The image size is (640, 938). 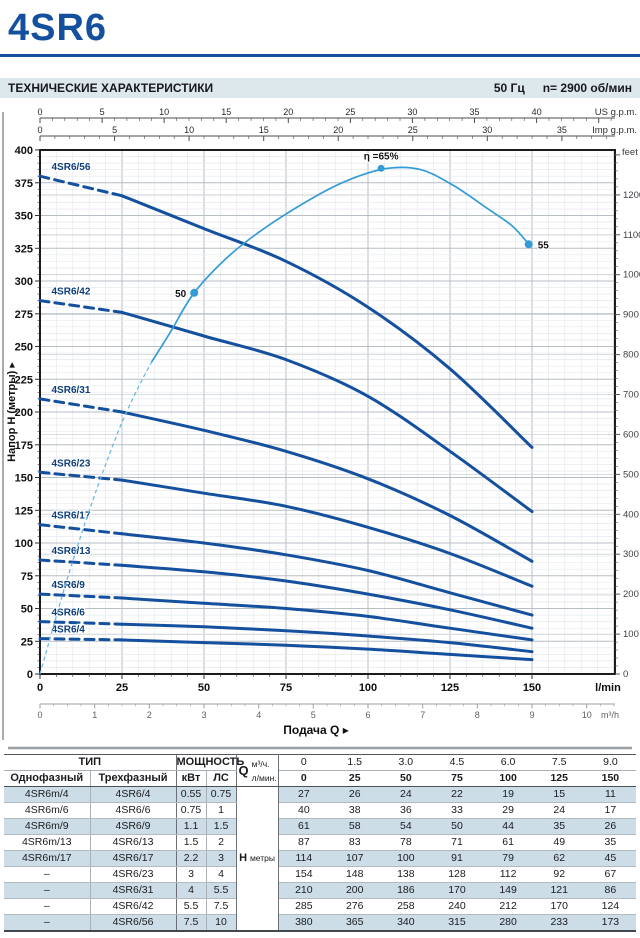 I want to click on cell-head-value: 107, so click(x=355, y=858).